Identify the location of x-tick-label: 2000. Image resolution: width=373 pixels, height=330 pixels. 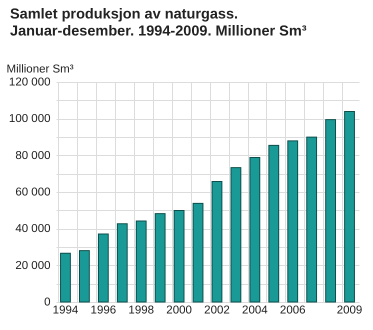
(179, 310).